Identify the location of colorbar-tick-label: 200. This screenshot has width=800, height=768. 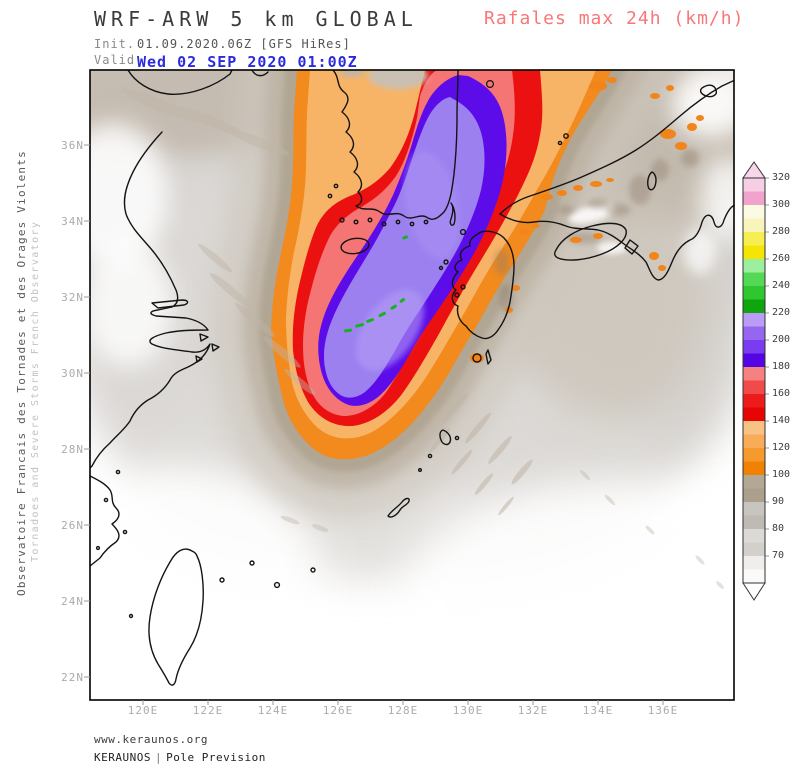
(781, 339).